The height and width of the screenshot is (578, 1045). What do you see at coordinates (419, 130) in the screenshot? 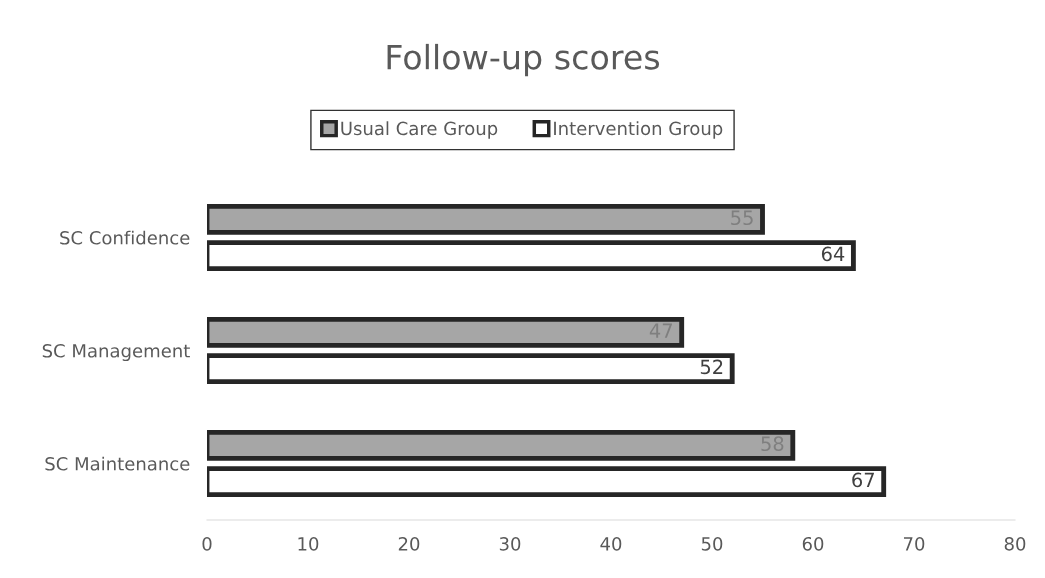
I see `legend-label: Usual Care Group` at bounding box center [419, 130].